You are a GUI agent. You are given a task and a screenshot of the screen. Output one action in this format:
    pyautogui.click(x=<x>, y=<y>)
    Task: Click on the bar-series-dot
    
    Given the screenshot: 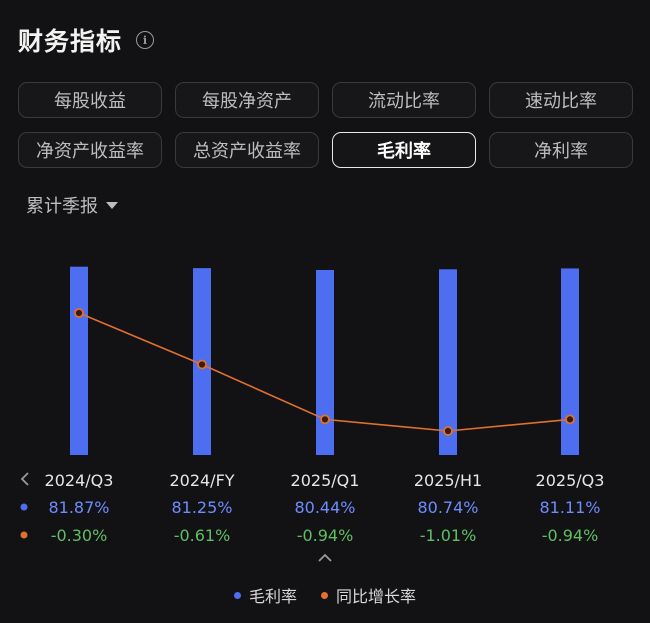 What is the action you would take?
    pyautogui.click(x=24, y=507)
    